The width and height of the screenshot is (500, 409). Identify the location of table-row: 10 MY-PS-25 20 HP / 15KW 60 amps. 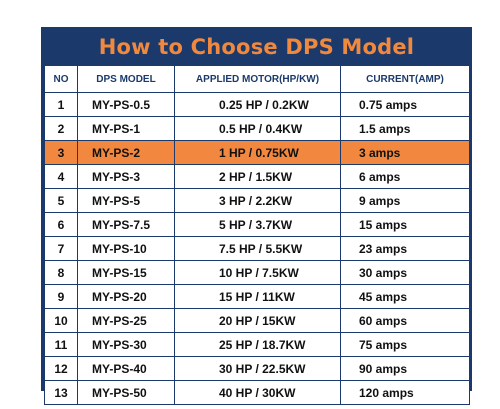
(257, 320).